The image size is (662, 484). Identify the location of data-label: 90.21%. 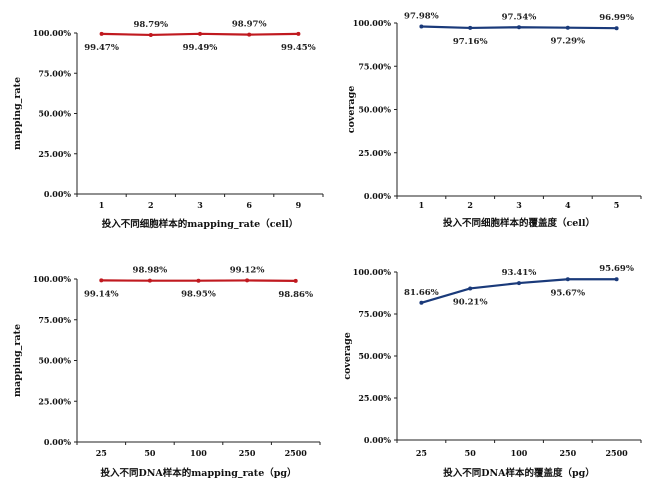
(470, 302).